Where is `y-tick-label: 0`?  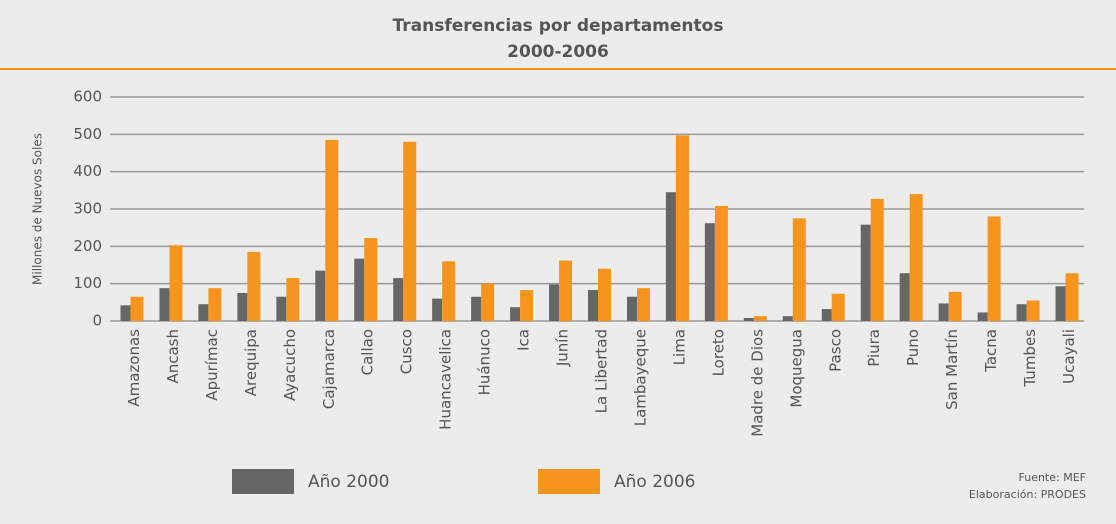 y-tick-label: 0 is located at coordinates (97, 321).